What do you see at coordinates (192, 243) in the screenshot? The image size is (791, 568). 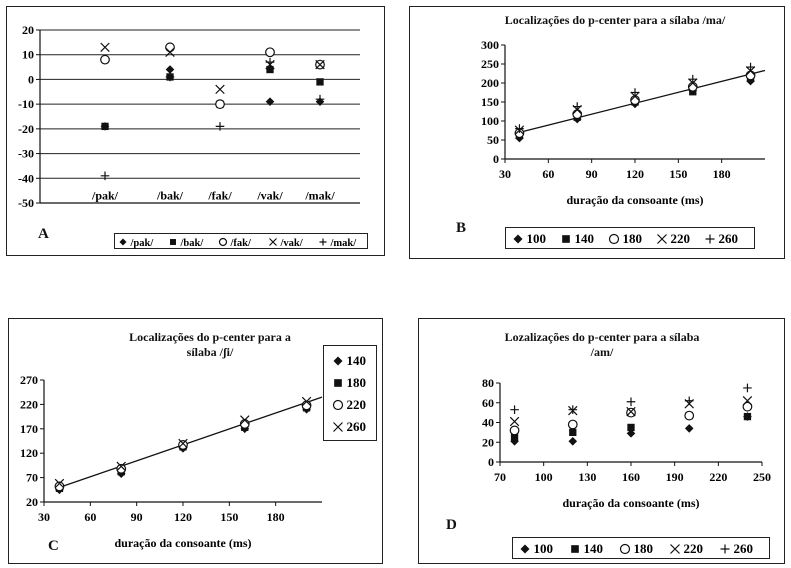 I see `legend-label: /bak/` at bounding box center [192, 243].